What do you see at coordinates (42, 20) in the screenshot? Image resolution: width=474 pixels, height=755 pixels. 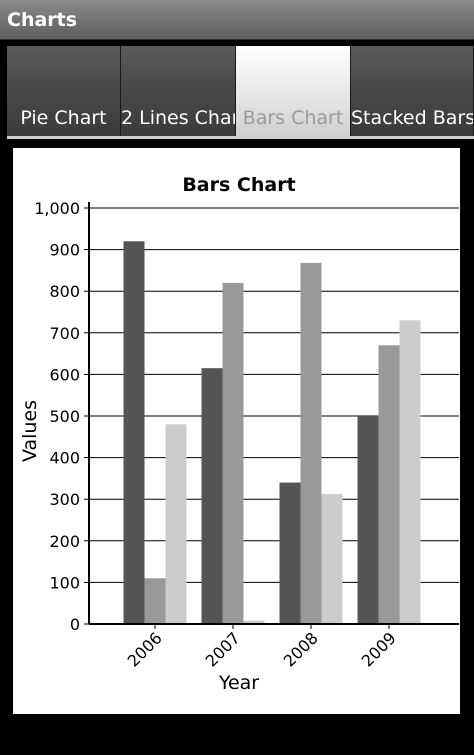 I see `app-title: Charts` at bounding box center [42, 20].